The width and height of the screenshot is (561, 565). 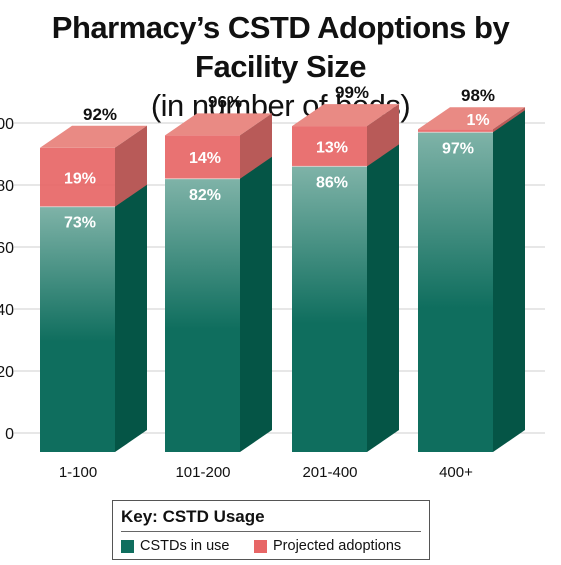 I want to click on legend-item-projected: Projected adoptions, so click(x=327, y=546).